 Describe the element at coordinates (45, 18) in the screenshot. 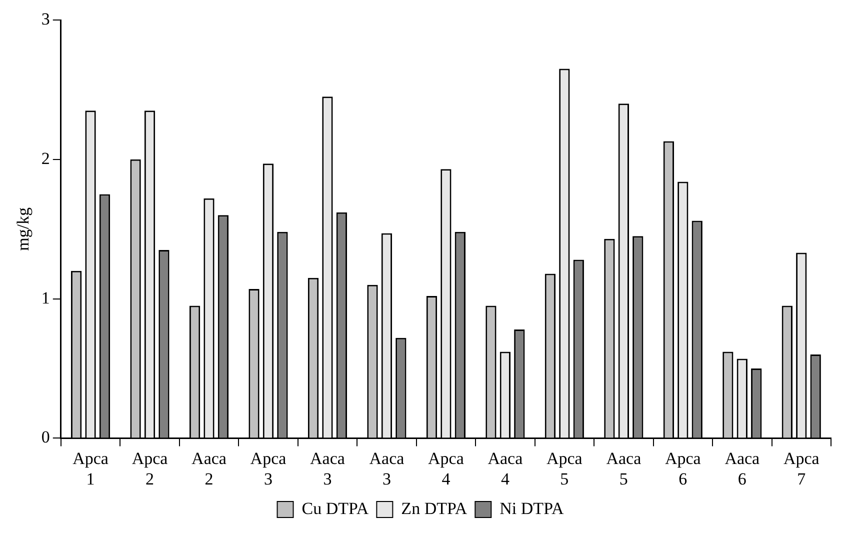

I see `y-tick-label: 3` at that location.